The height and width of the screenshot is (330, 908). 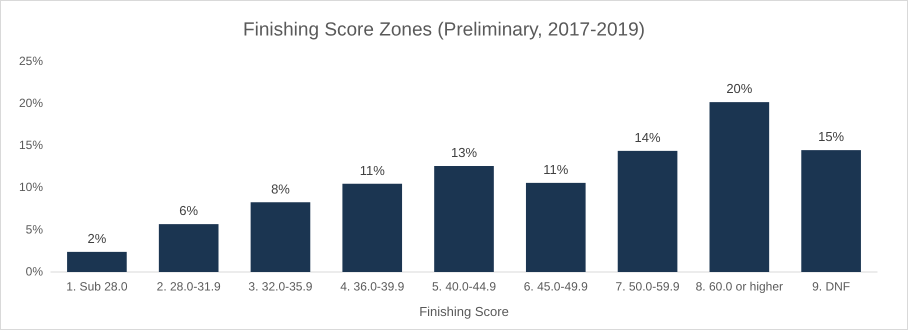 I want to click on x-axis-title: Finishing Score, so click(x=464, y=311).